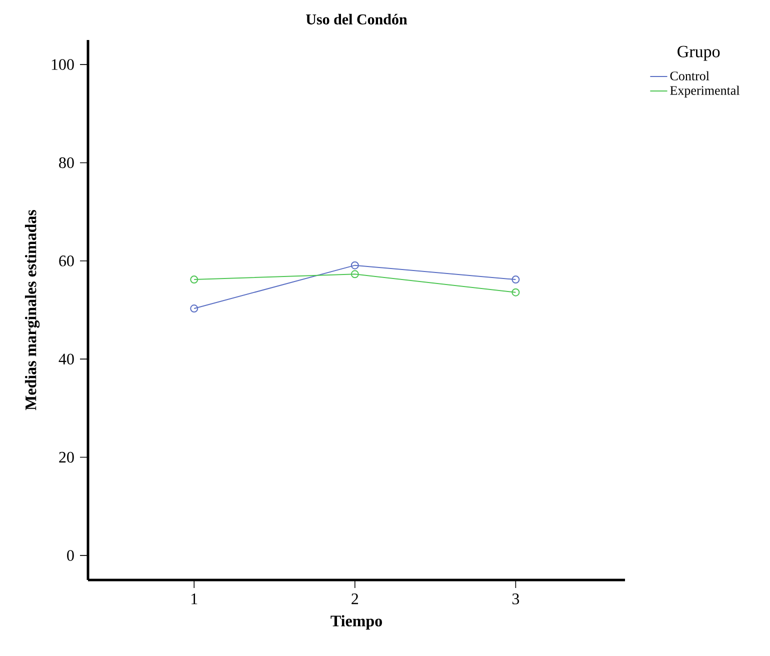 This screenshot has height=656, width=770. Describe the element at coordinates (690, 75) in the screenshot. I see `legend-label: Control` at that location.